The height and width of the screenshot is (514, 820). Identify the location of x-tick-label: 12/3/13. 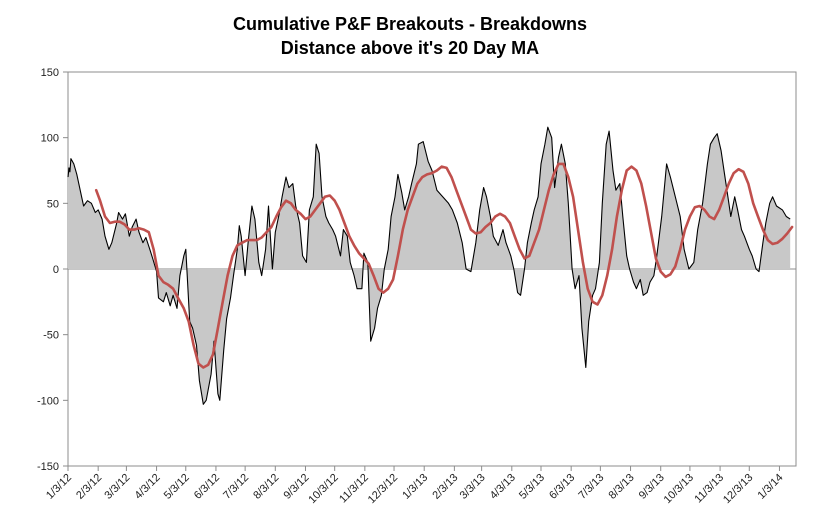
(738, 489).